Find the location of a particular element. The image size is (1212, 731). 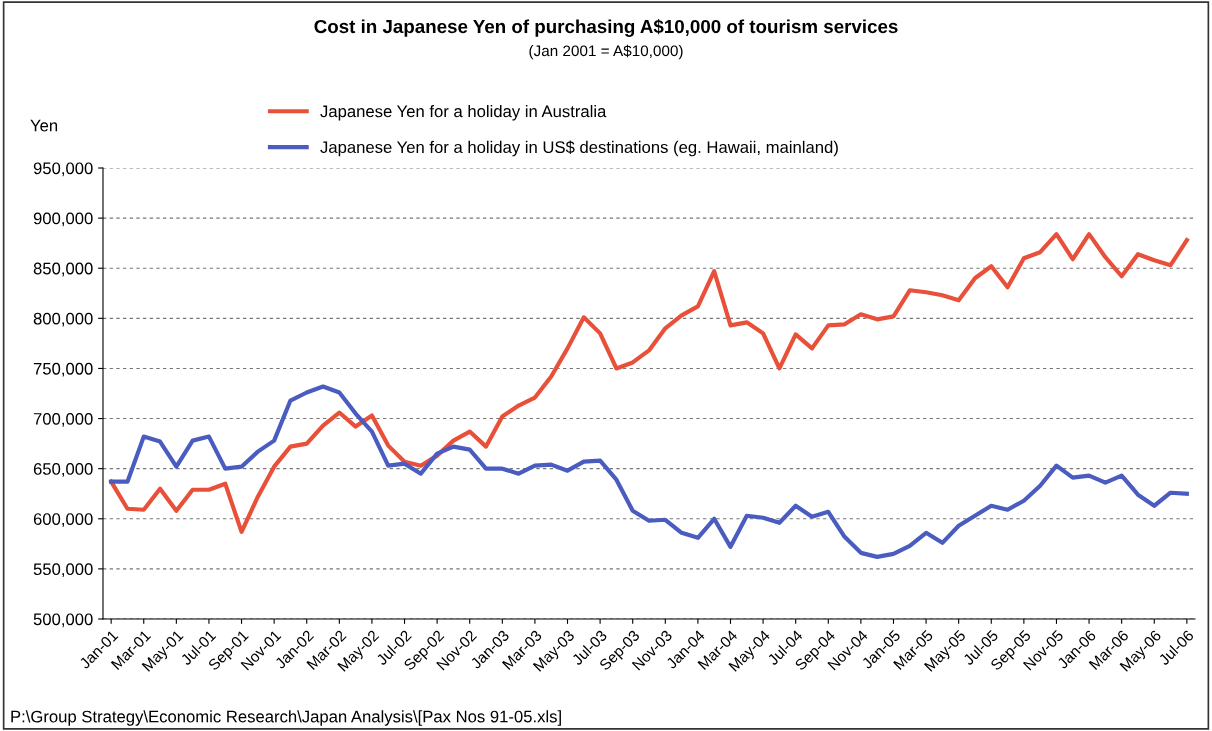

y-tick-label: 500,000 is located at coordinates (63, 620).